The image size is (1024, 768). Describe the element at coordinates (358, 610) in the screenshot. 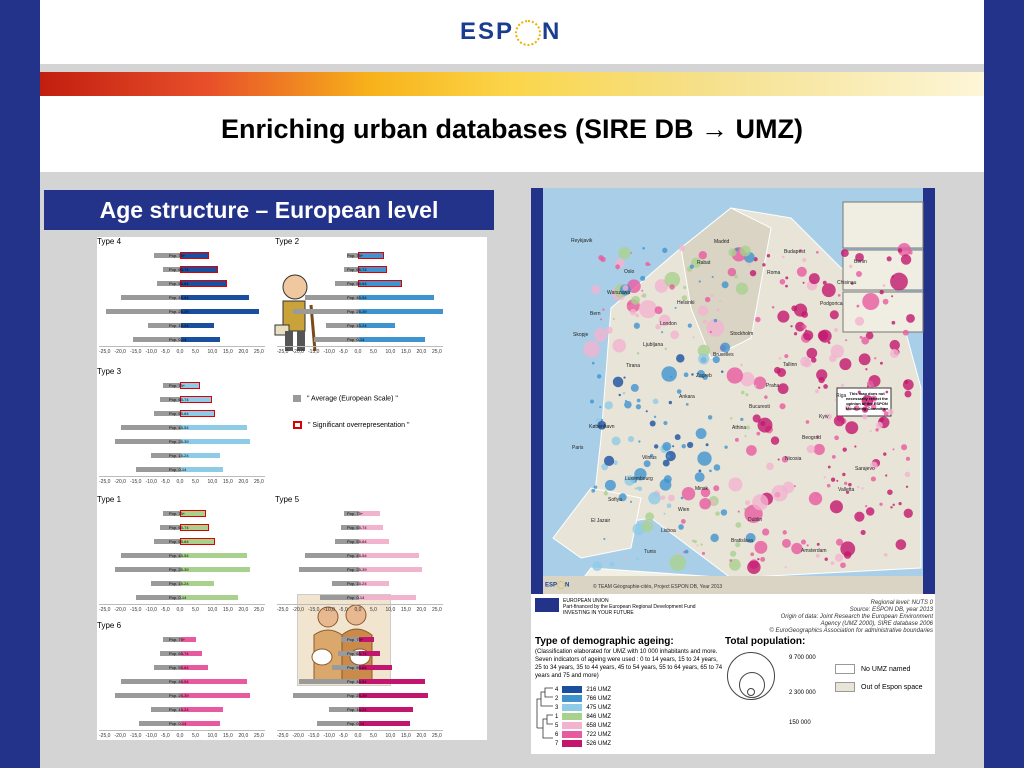

I see `tick-label: 0,0` at that location.